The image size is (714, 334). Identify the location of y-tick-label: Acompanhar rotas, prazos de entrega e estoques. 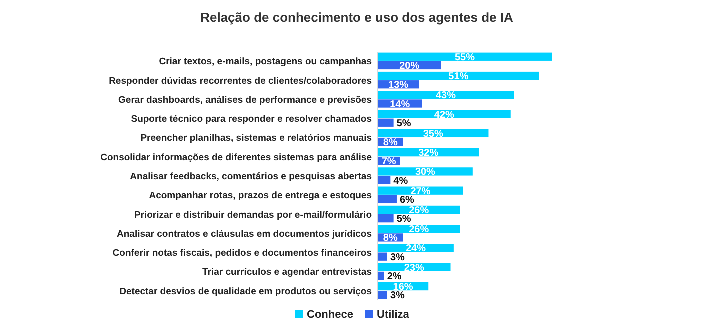
(260, 196).